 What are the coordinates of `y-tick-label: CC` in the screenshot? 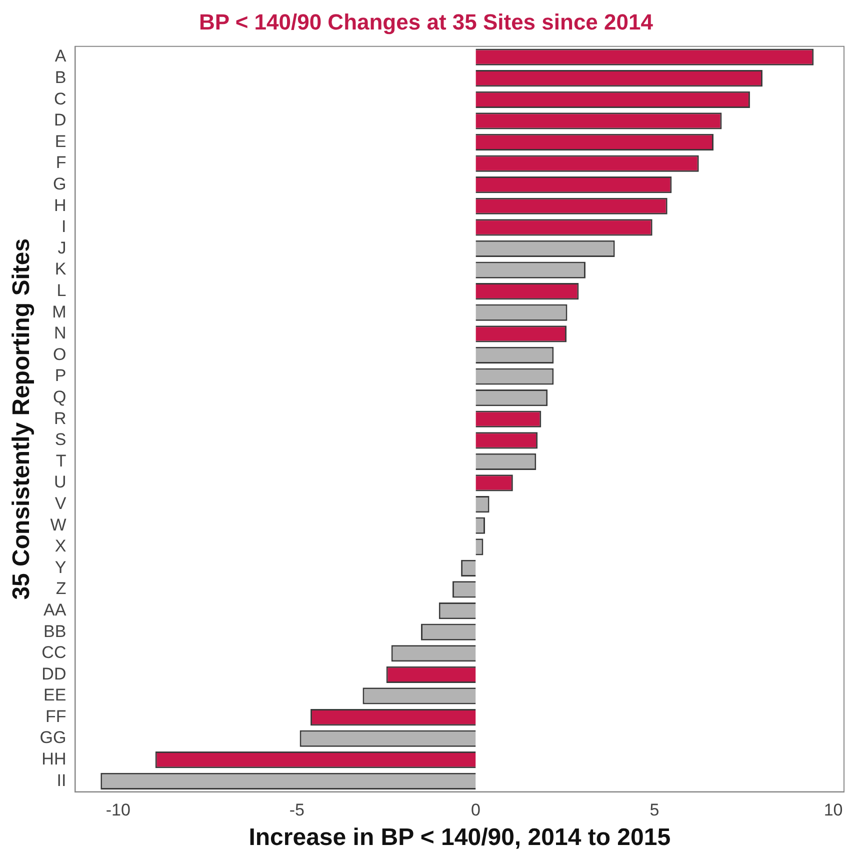 It's located at (54, 652).